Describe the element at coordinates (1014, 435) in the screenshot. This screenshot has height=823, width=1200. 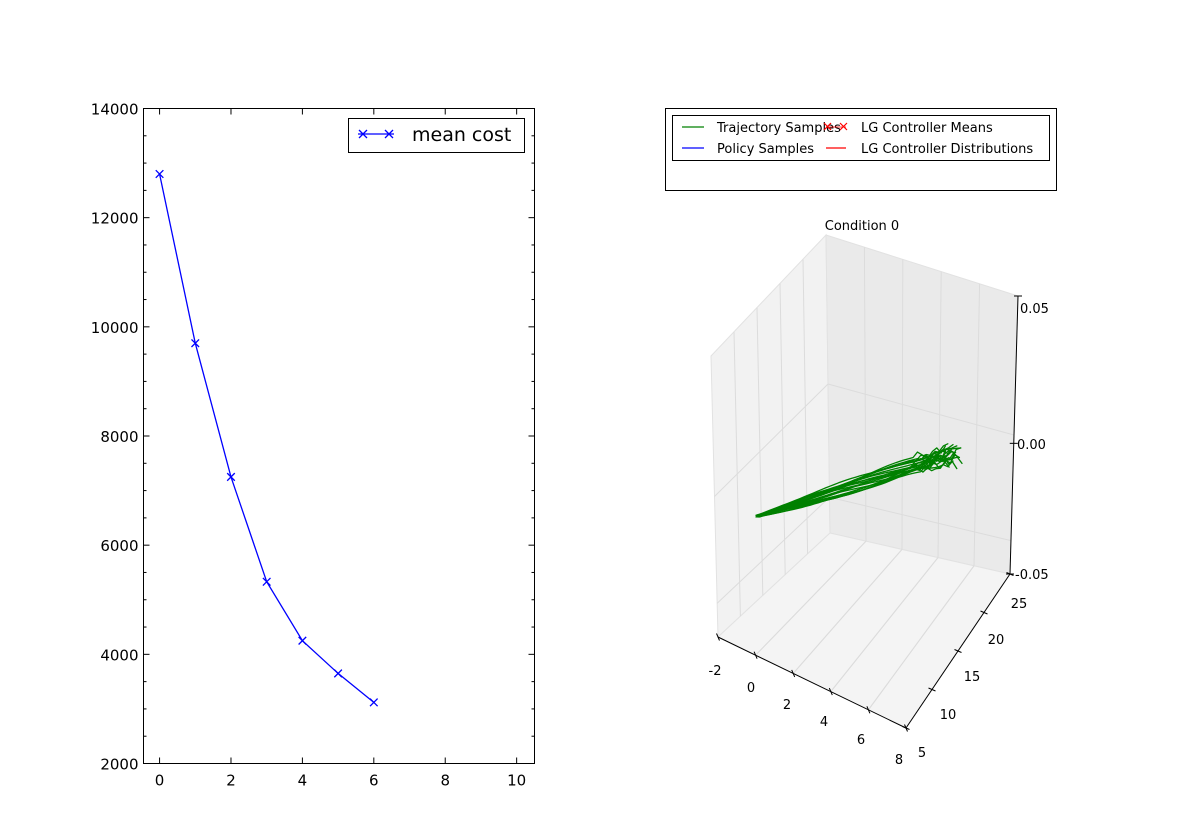
I see `z-axis-line-3d` at that location.